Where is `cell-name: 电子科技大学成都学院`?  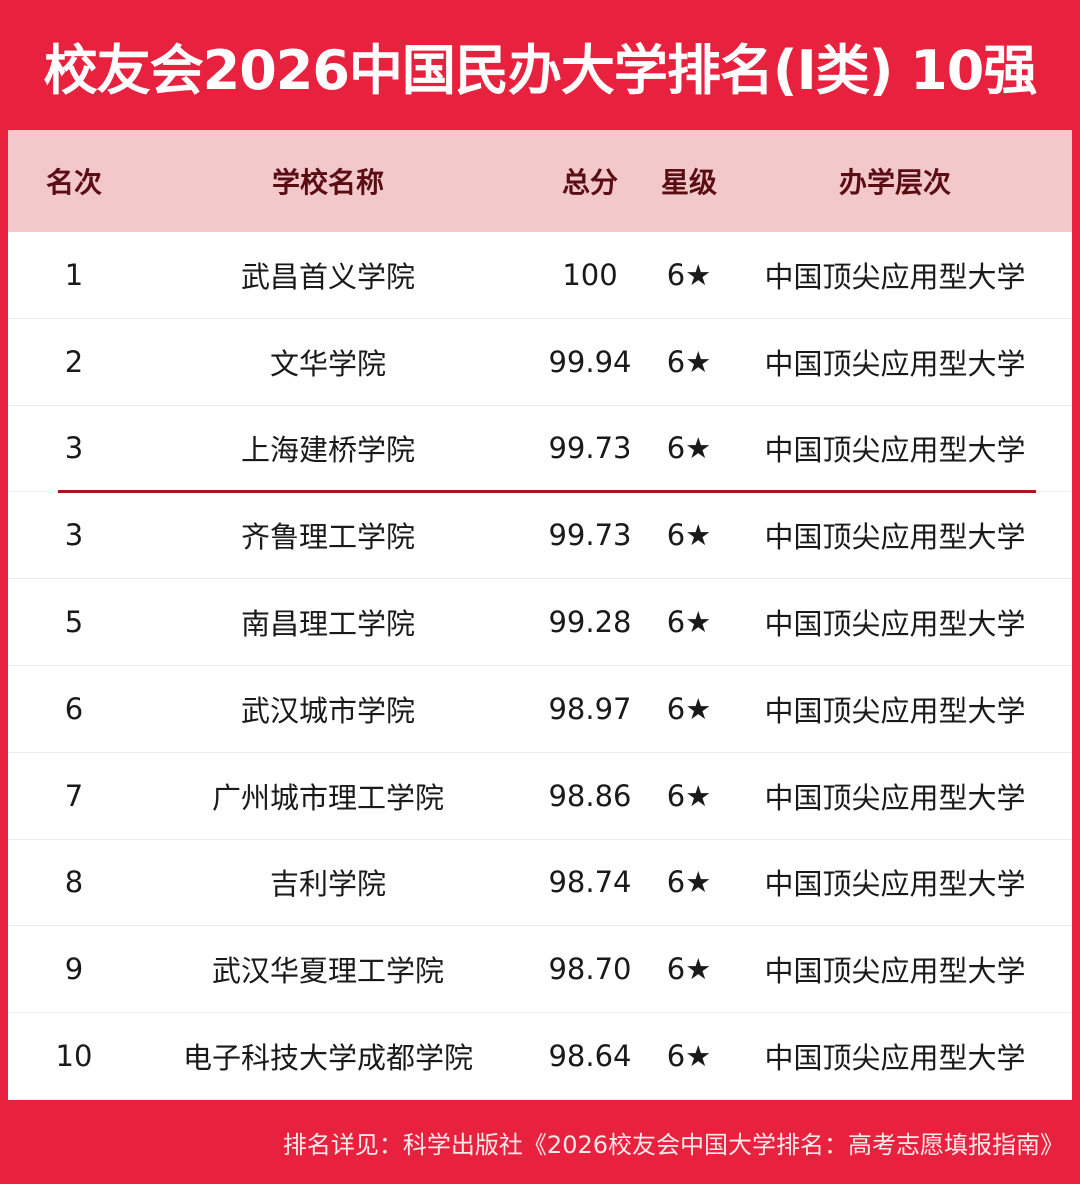
cell-name: 电子科技大学成都学院 is located at coordinates (328, 1058).